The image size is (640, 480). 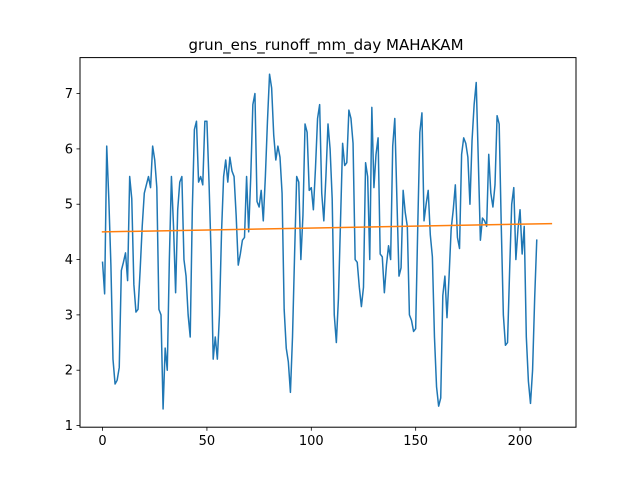 What do you see at coordinates (69, 315) in the screenshot?
I see `y-tick-label: 3` at bounding box center [69, 315].